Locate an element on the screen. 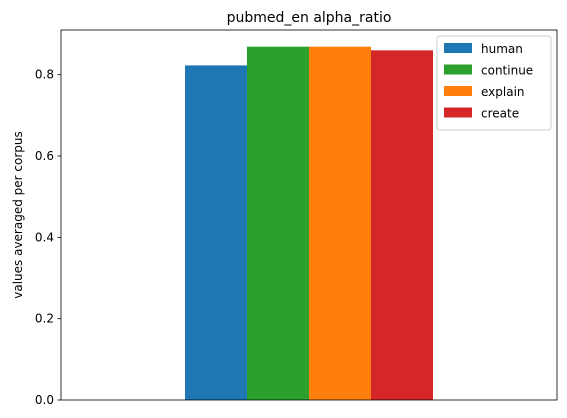  bar-create is located at coordinates (402, 225).